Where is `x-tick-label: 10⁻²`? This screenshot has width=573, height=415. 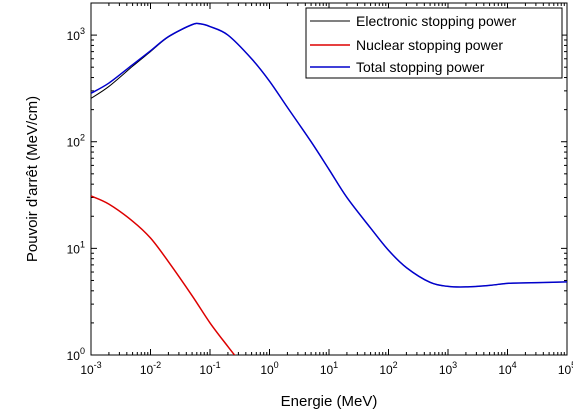 x-tick-label: 10⁻² is located at coordinates (150, 368).